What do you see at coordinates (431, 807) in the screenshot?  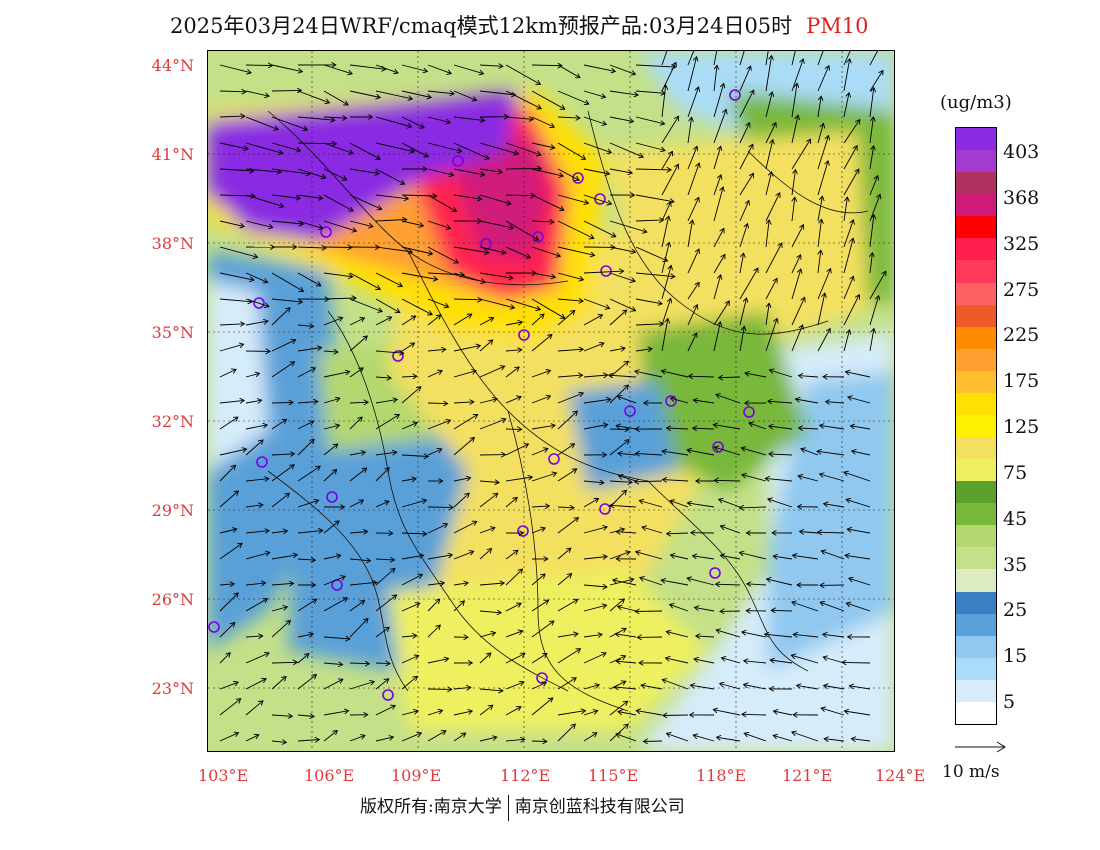 I see `copyright-university: 版权所有:南京大学` at bounding box center [431, 807].